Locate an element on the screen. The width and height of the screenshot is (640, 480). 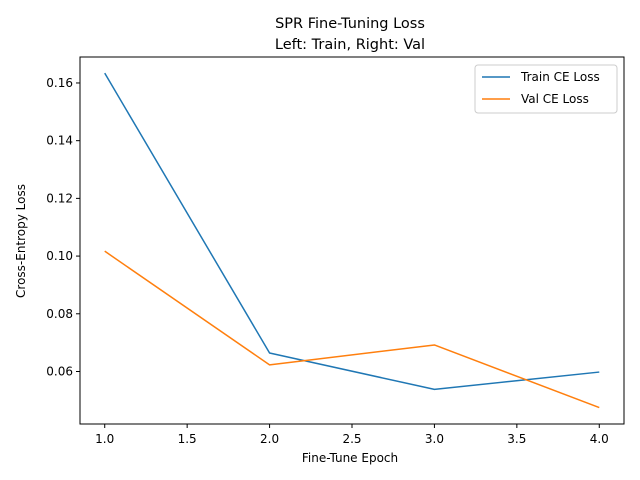
y-tick-label: 0.10 is located at coordinates (59, 256).